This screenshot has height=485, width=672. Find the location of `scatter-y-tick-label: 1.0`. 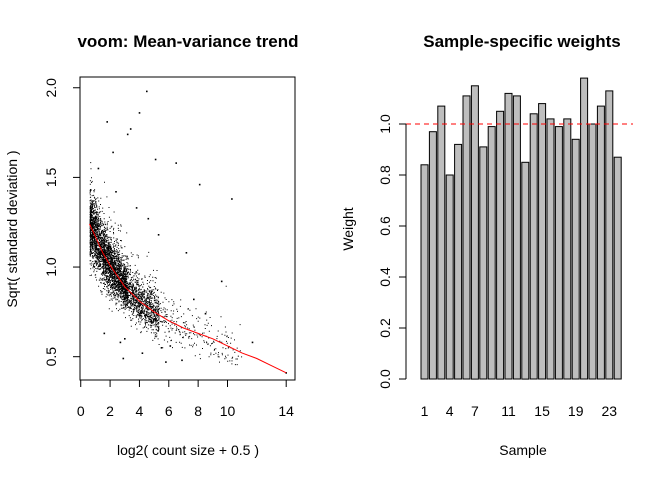

scatter-y-tick-label: 1.0 is located at coordinates (51, 267).